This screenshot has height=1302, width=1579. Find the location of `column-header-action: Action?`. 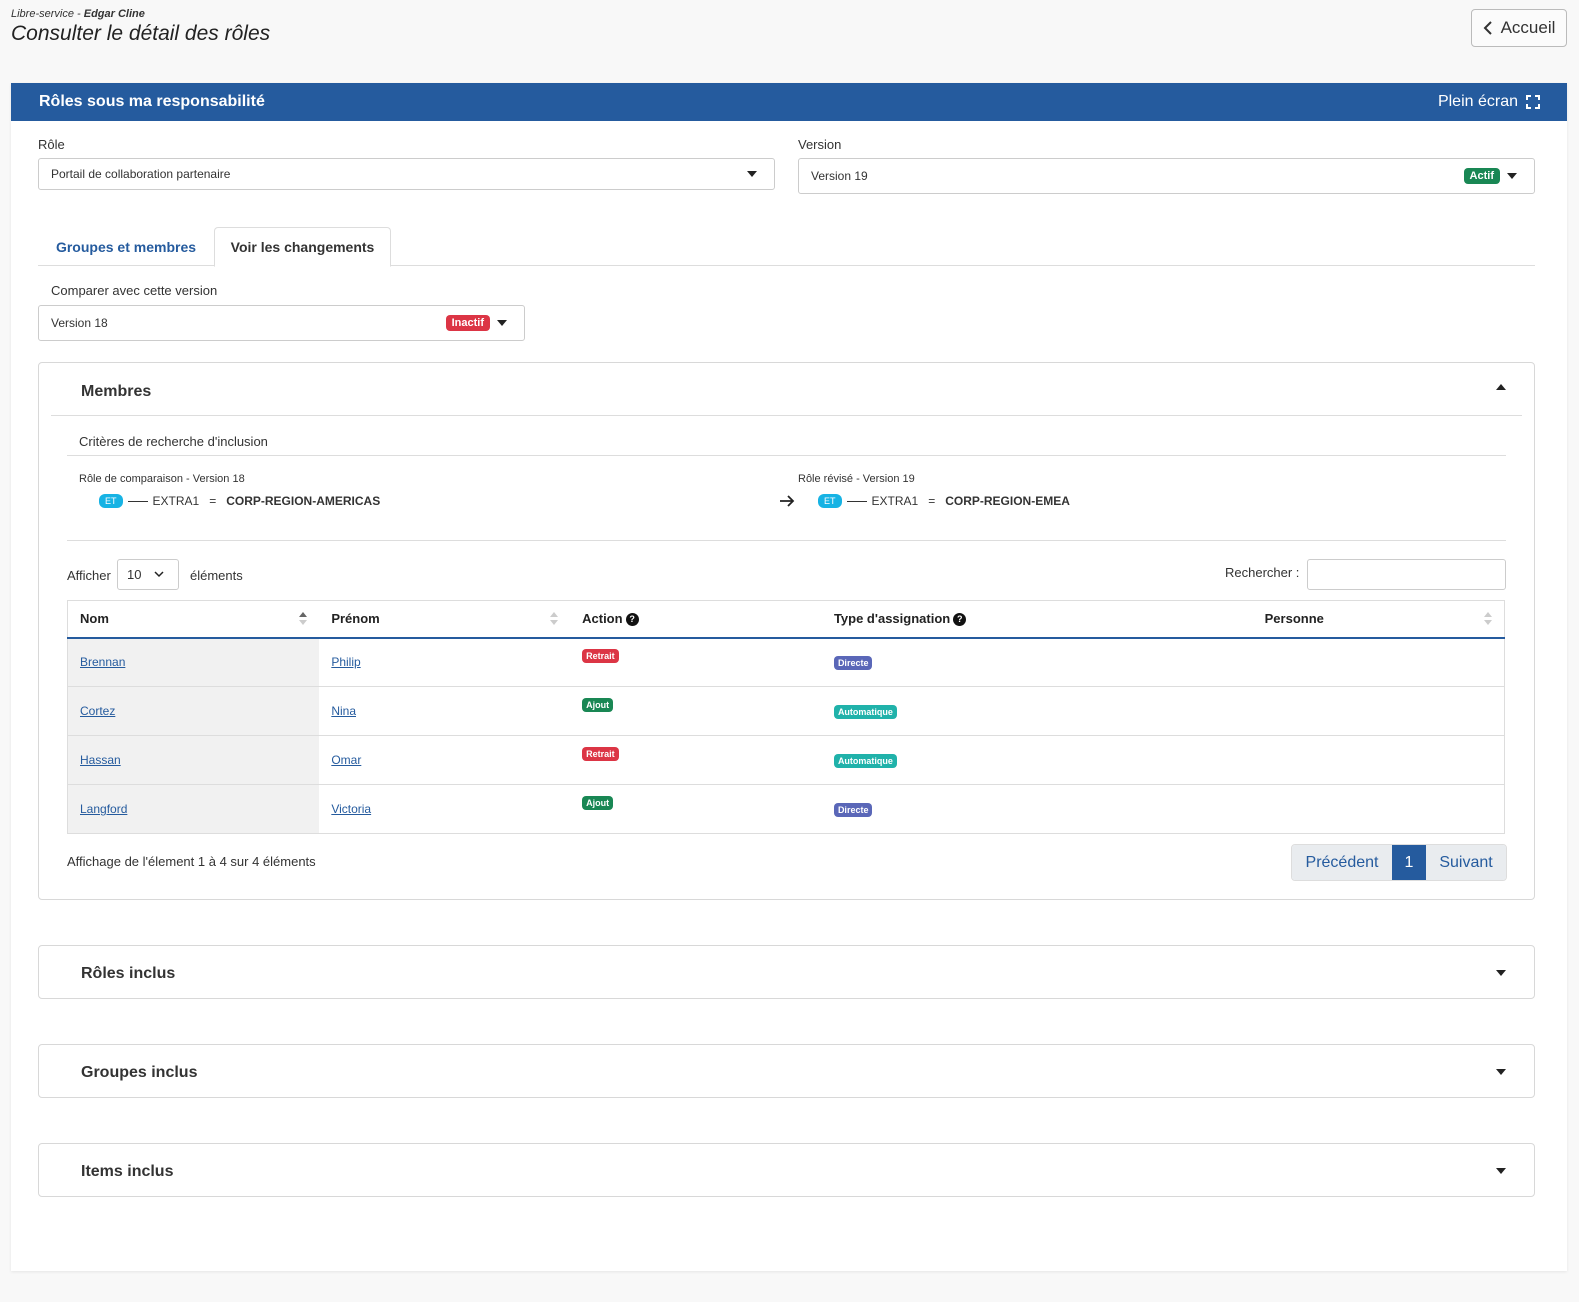

column-header-action: Action? is located at coordinates (696, 619).